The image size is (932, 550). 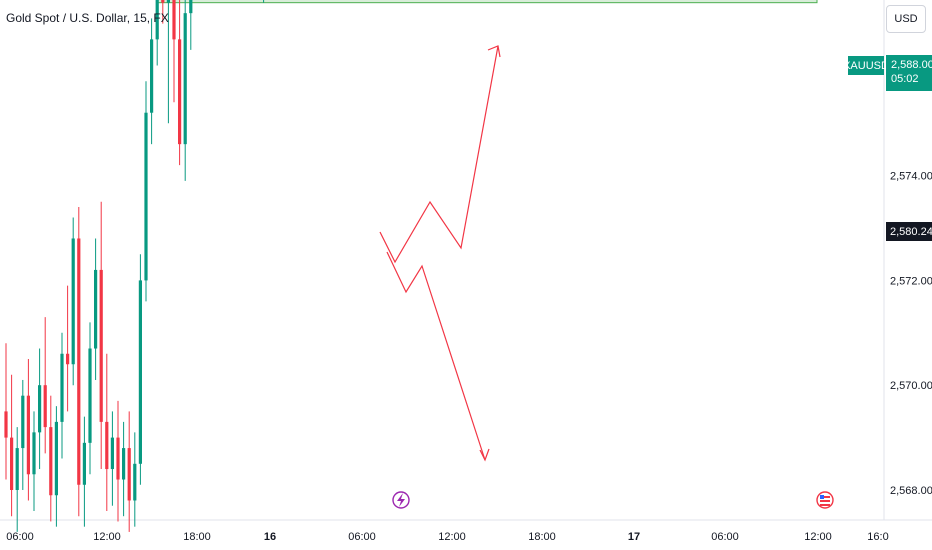 I want to click on x-tick-label: 16:0, so click(x=877, y=537).